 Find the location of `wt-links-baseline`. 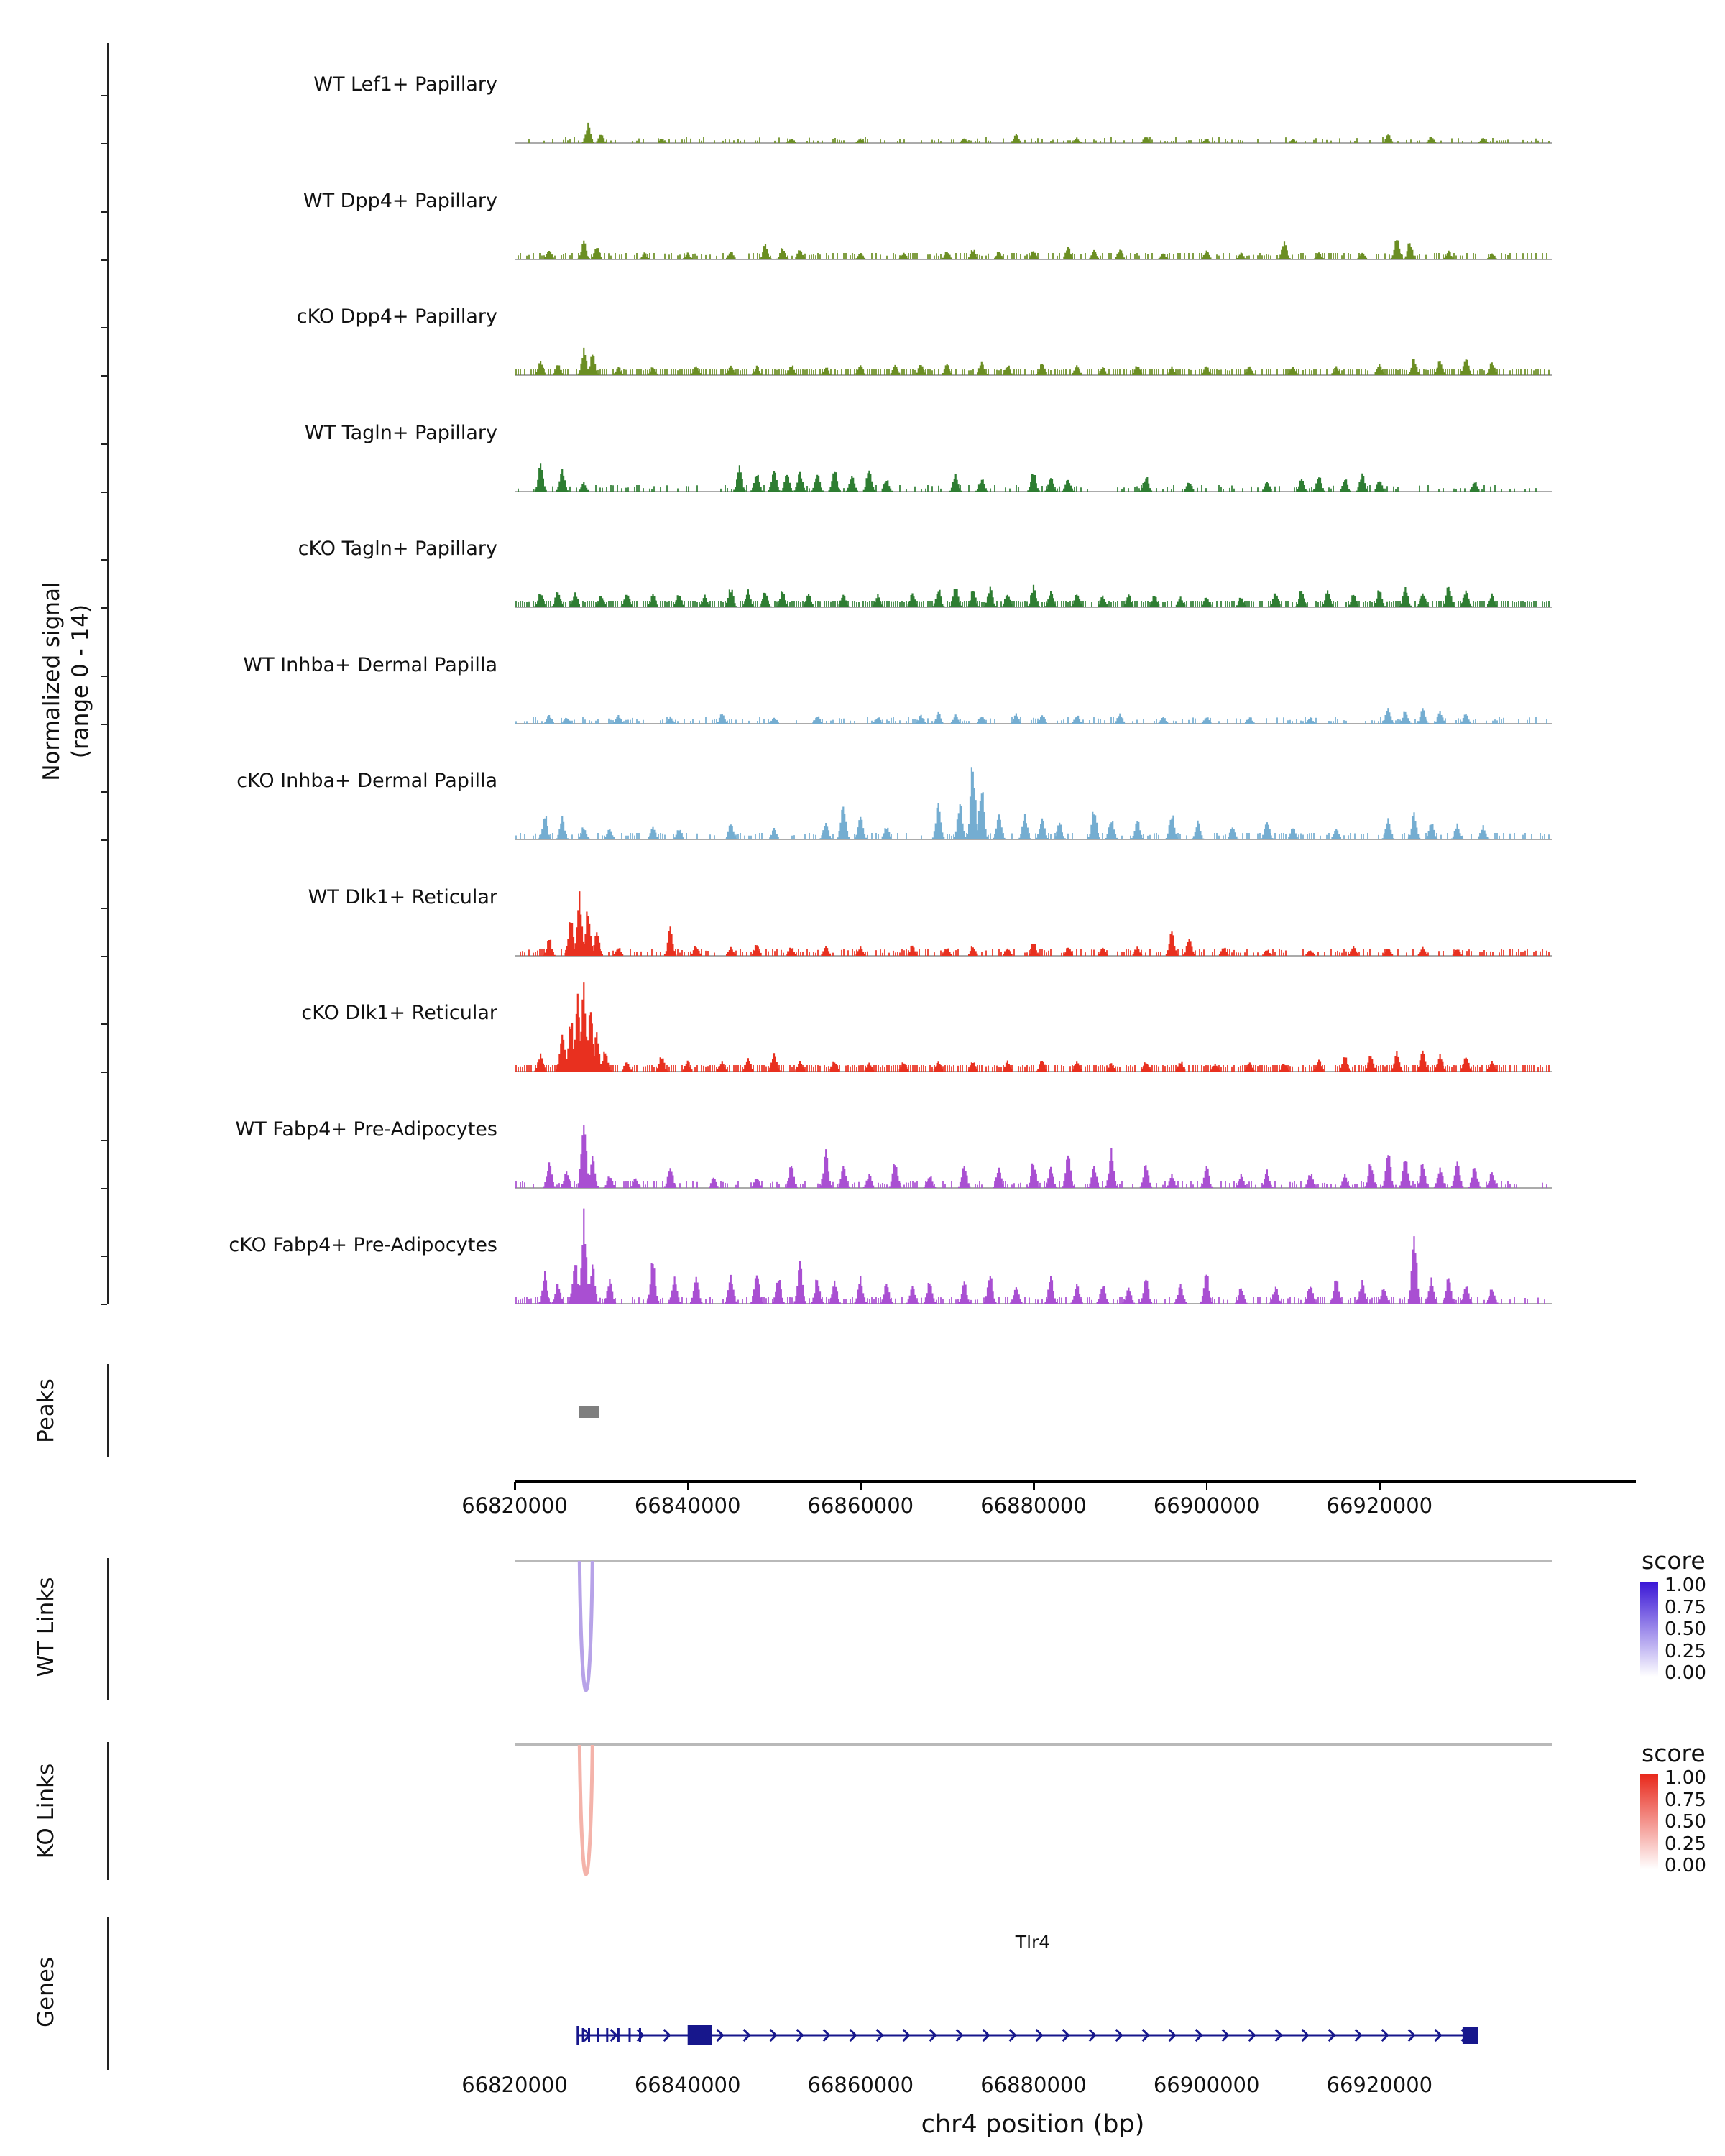

wt-links-baseline is located at coordinates (1033, 1561).